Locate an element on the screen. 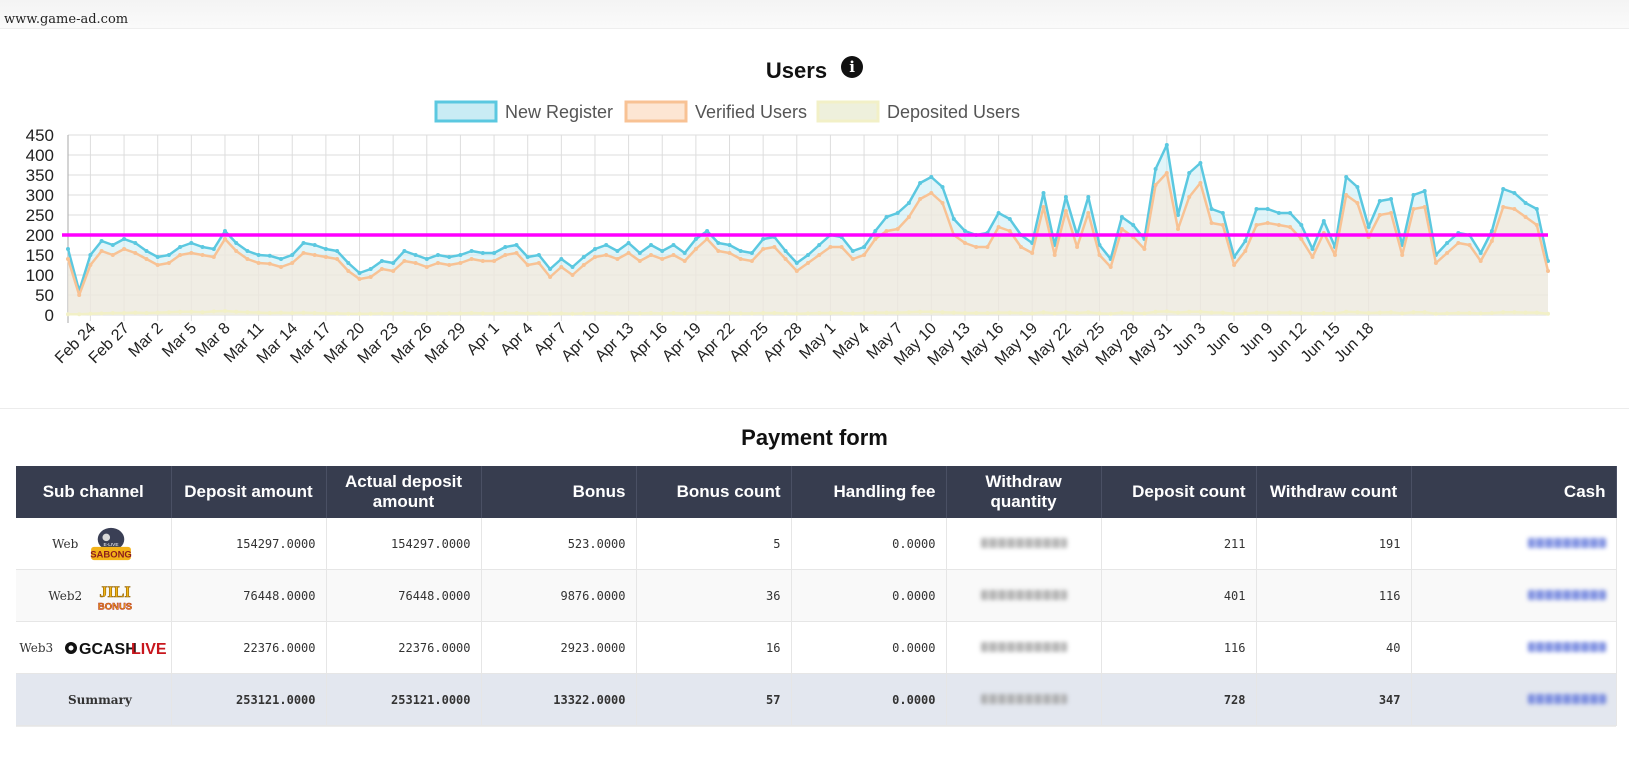 The height and width of the screenshot is (768, 1629). header-bonus: Bonus is located at coordinates (559, 492).